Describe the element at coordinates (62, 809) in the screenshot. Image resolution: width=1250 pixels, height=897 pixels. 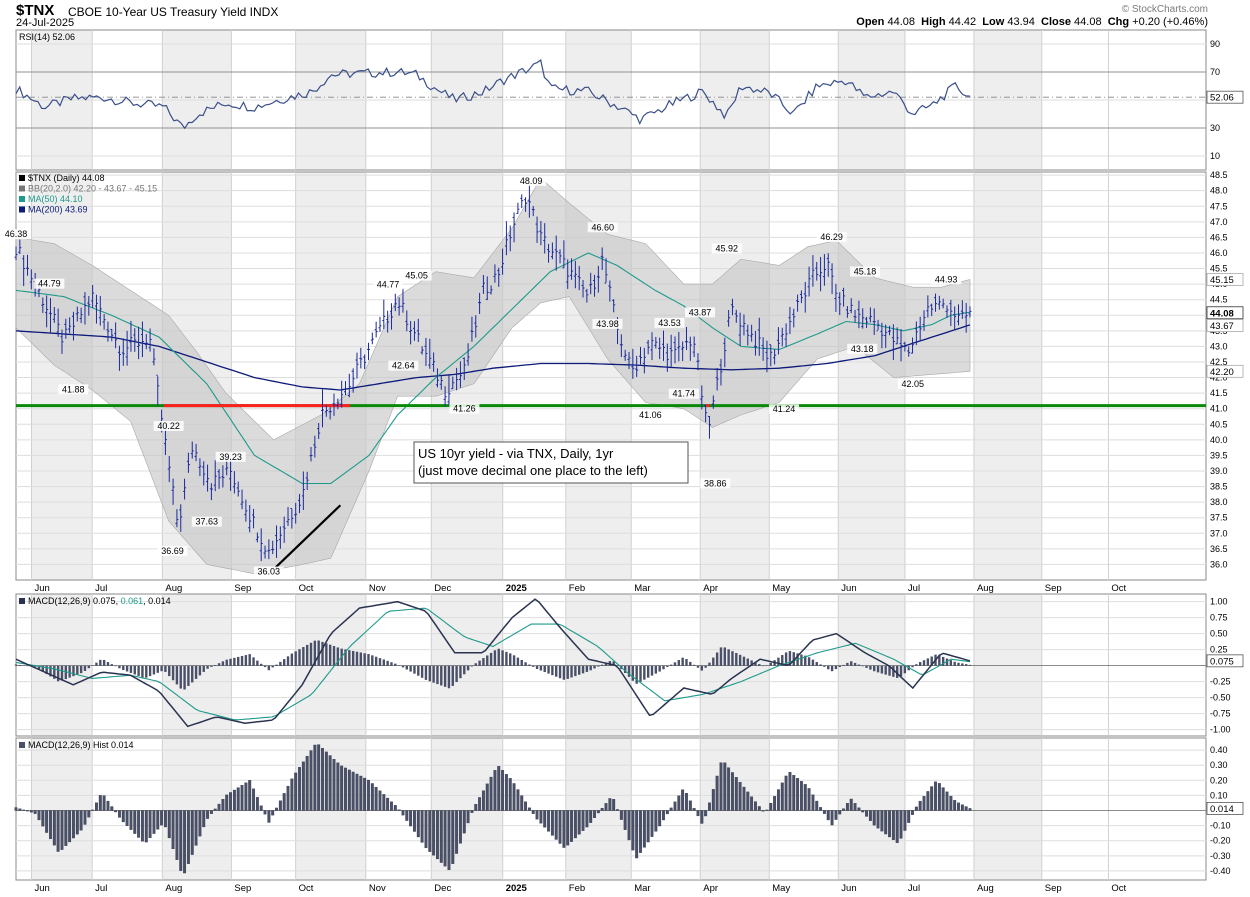
I see `hist-month-shade` at that location.